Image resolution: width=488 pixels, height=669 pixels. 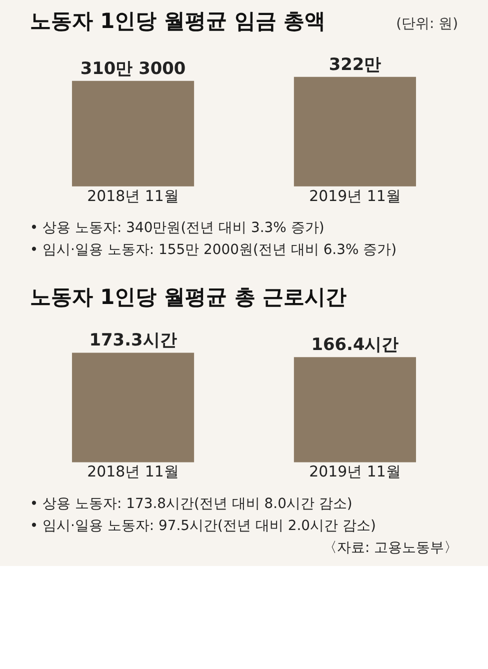 I want to click on data-label: 310만 3000, so click(x=133, y=68).